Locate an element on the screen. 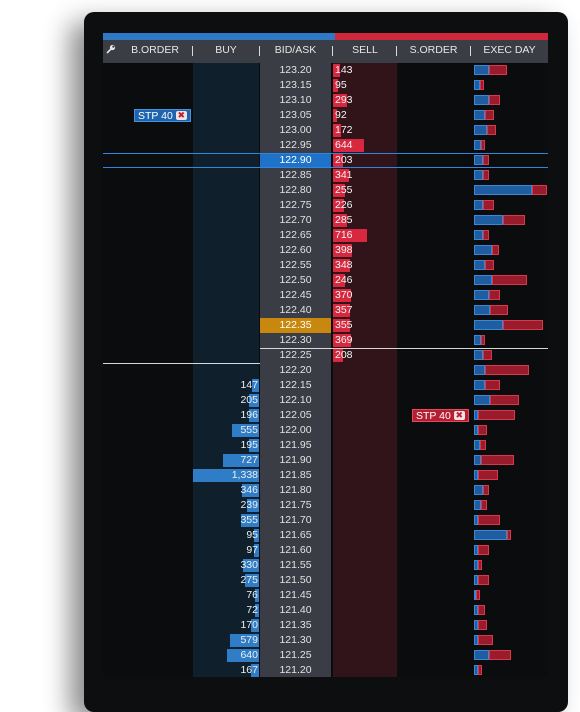  ladder-row: 122.65 716 is located at coordinates (325, 235).